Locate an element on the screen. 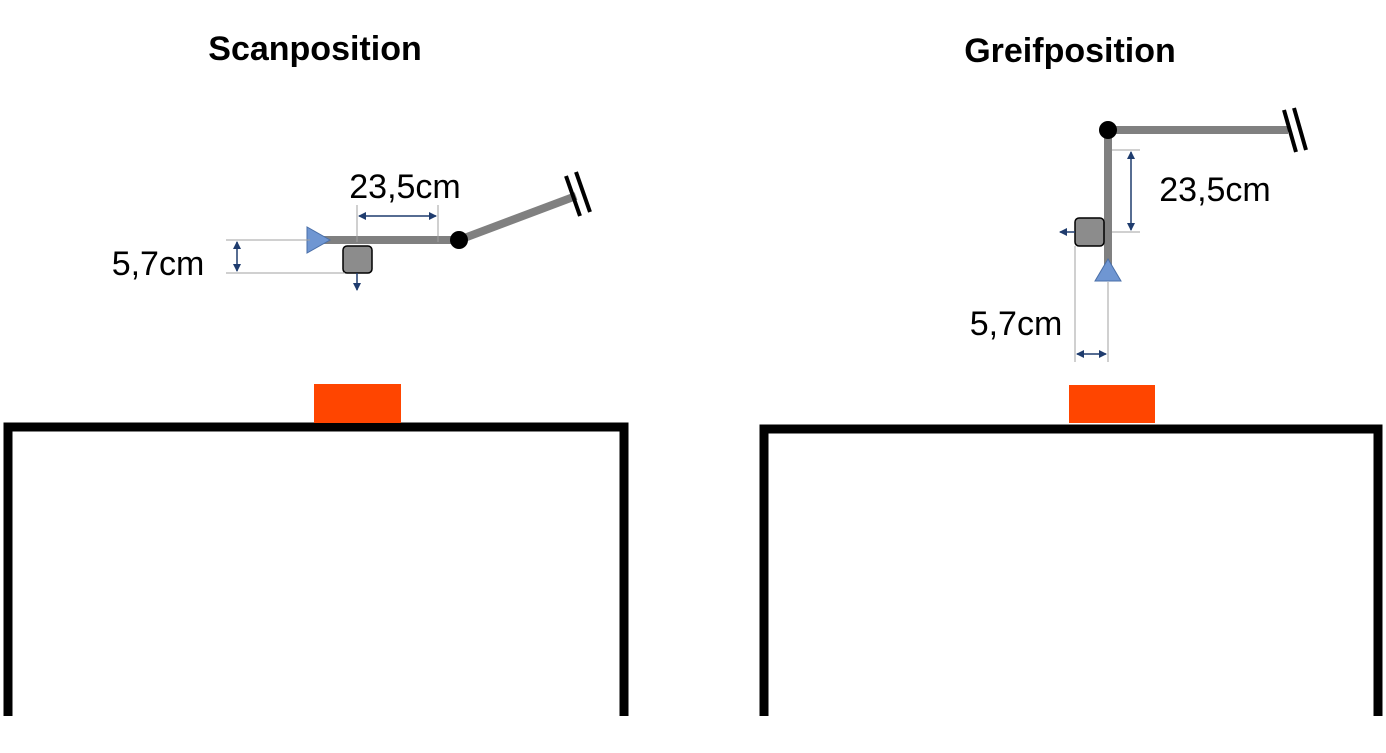  arm-segment-upper is located at coordinates (517, 218).